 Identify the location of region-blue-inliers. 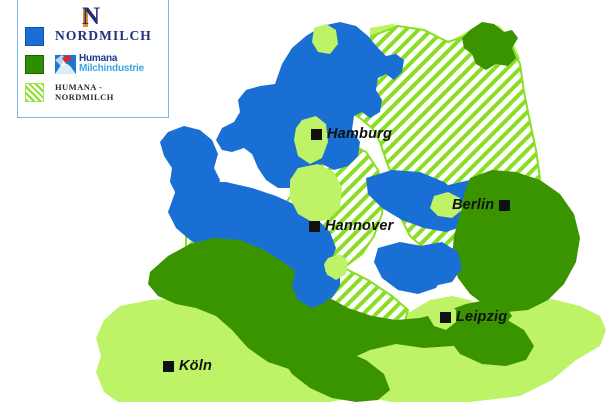
(377, 275).